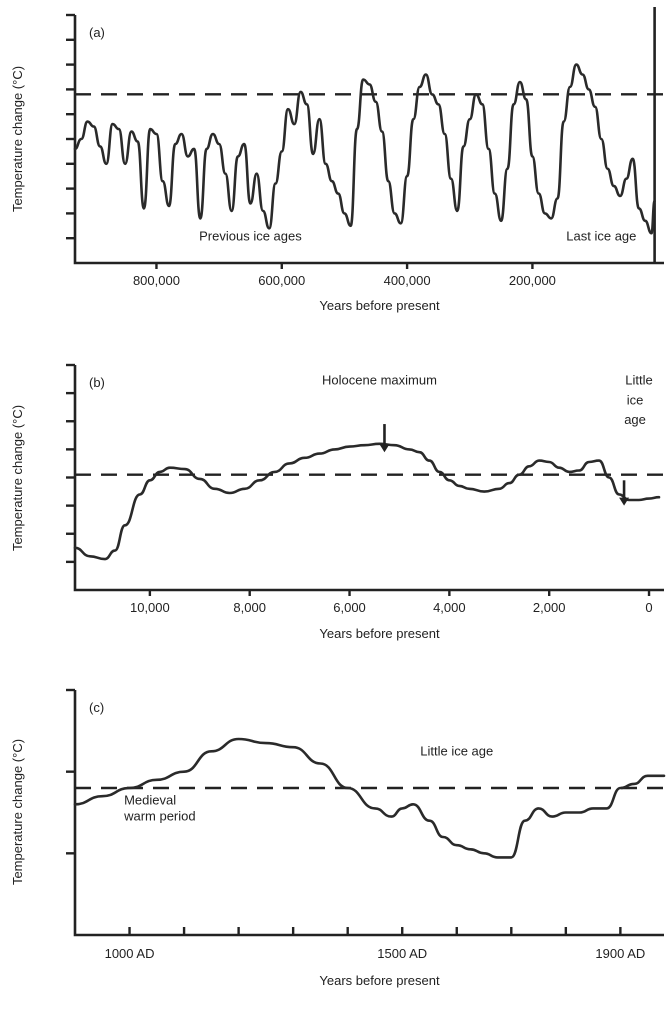 This screenshot has height=1014, width=666. Describe the element at coordinates (549, 607) in the screenshot. I see `x-tick-label: 2,000` at that location.